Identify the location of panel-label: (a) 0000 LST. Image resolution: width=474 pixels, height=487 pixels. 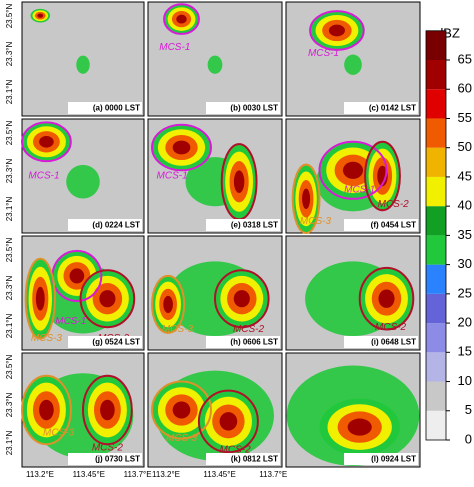
(116, 108).